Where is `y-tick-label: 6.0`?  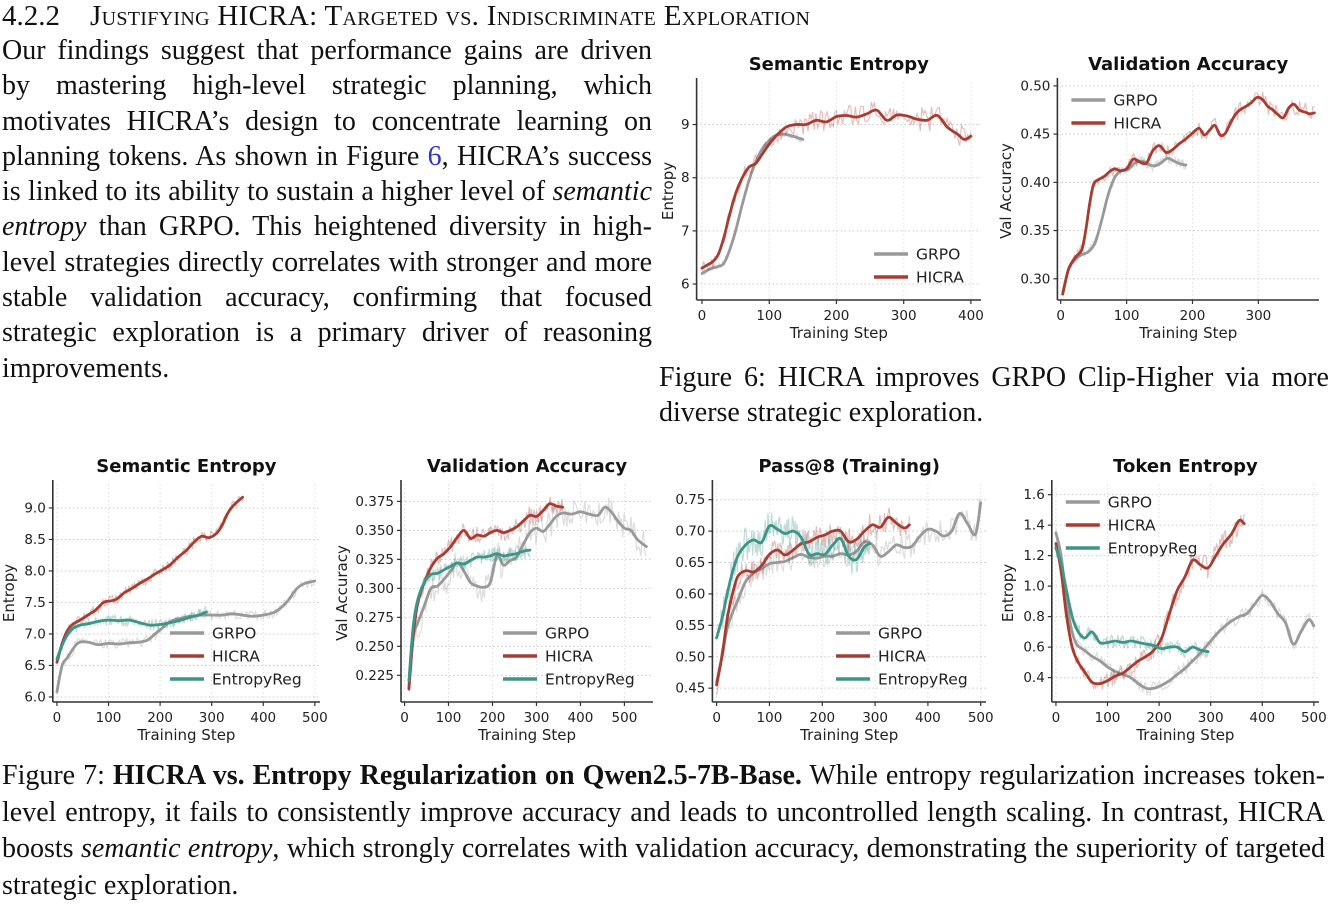 y-tick-label: 6.0 is located at coordinates (34, 697).